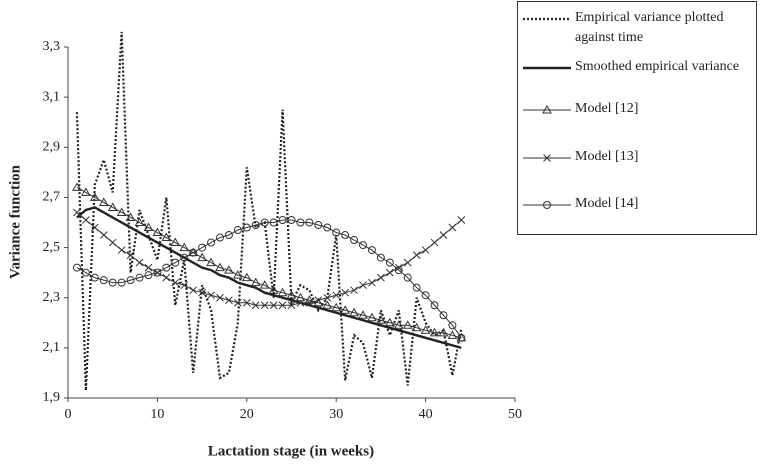 This screenshot has width=761, height=466. Describe the element at coordinates (638, 167) in the screenshot. I see `legend-item: Model [13]` at that location.